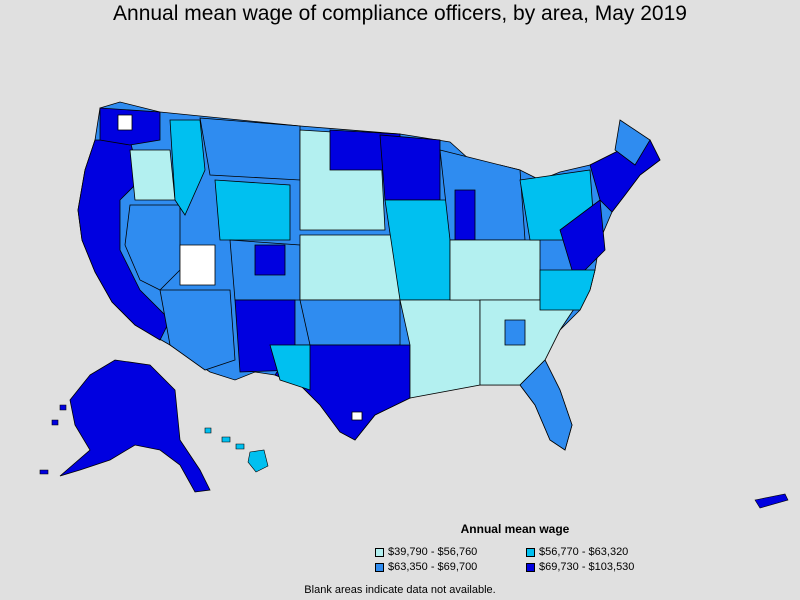 This screenshot has height=600, width=800. Describe the element at coordinates (252, 210) in the screenshot. I see `region-wyoming` at that location.